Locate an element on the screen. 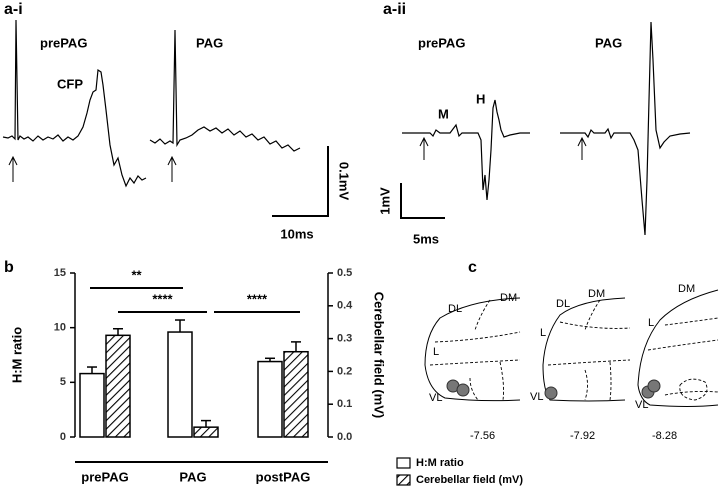  wave-label: H is located at coordinates (480, 98).